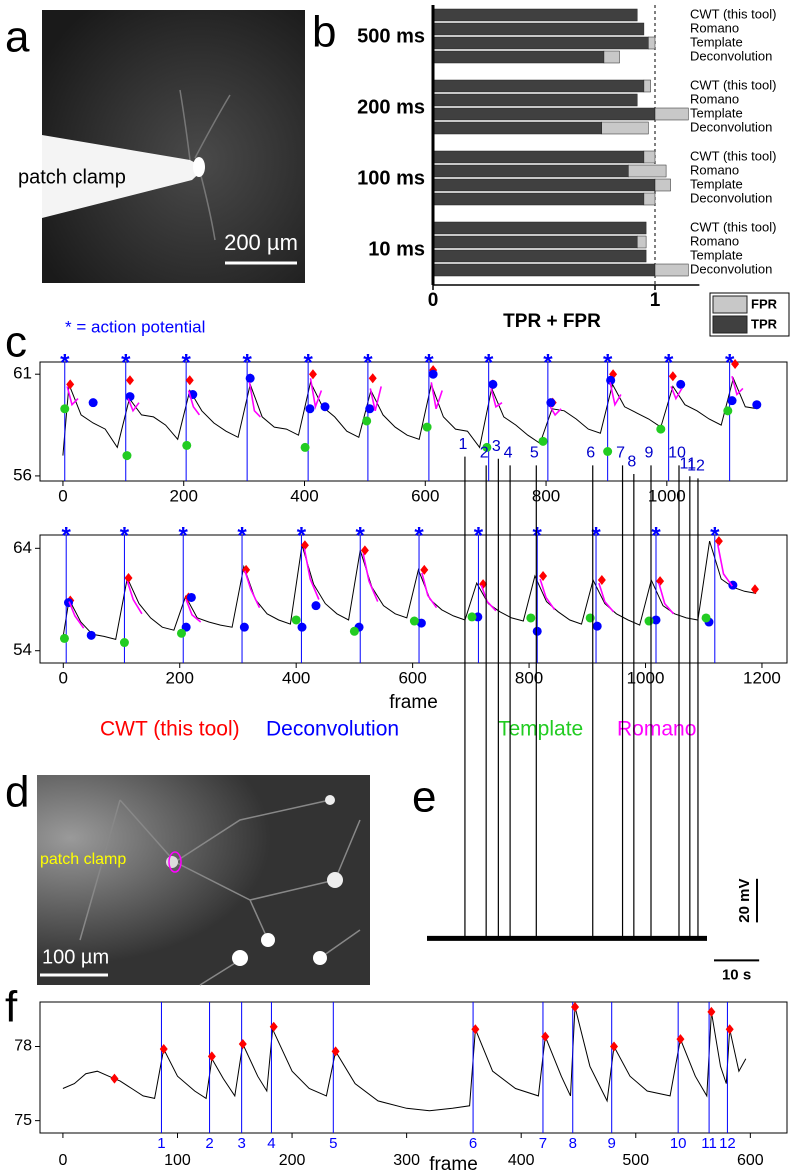 The width and height of the screenshot is (792, 1174). I want to click on x-tick-label: 100, so click(177, 1160).